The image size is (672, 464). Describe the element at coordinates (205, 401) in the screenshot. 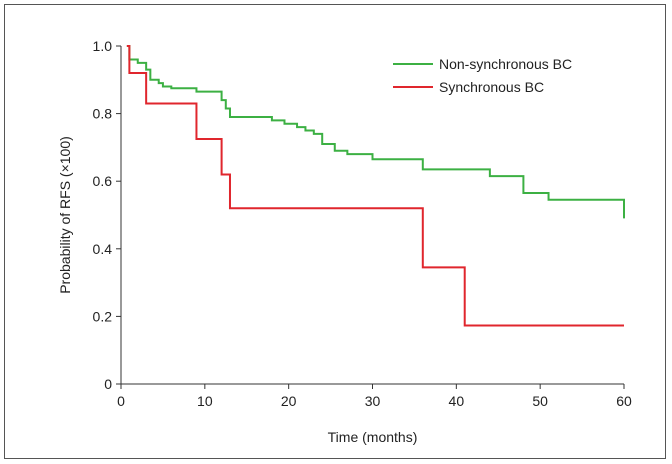

I see `x-tick-label: 10` at that location.